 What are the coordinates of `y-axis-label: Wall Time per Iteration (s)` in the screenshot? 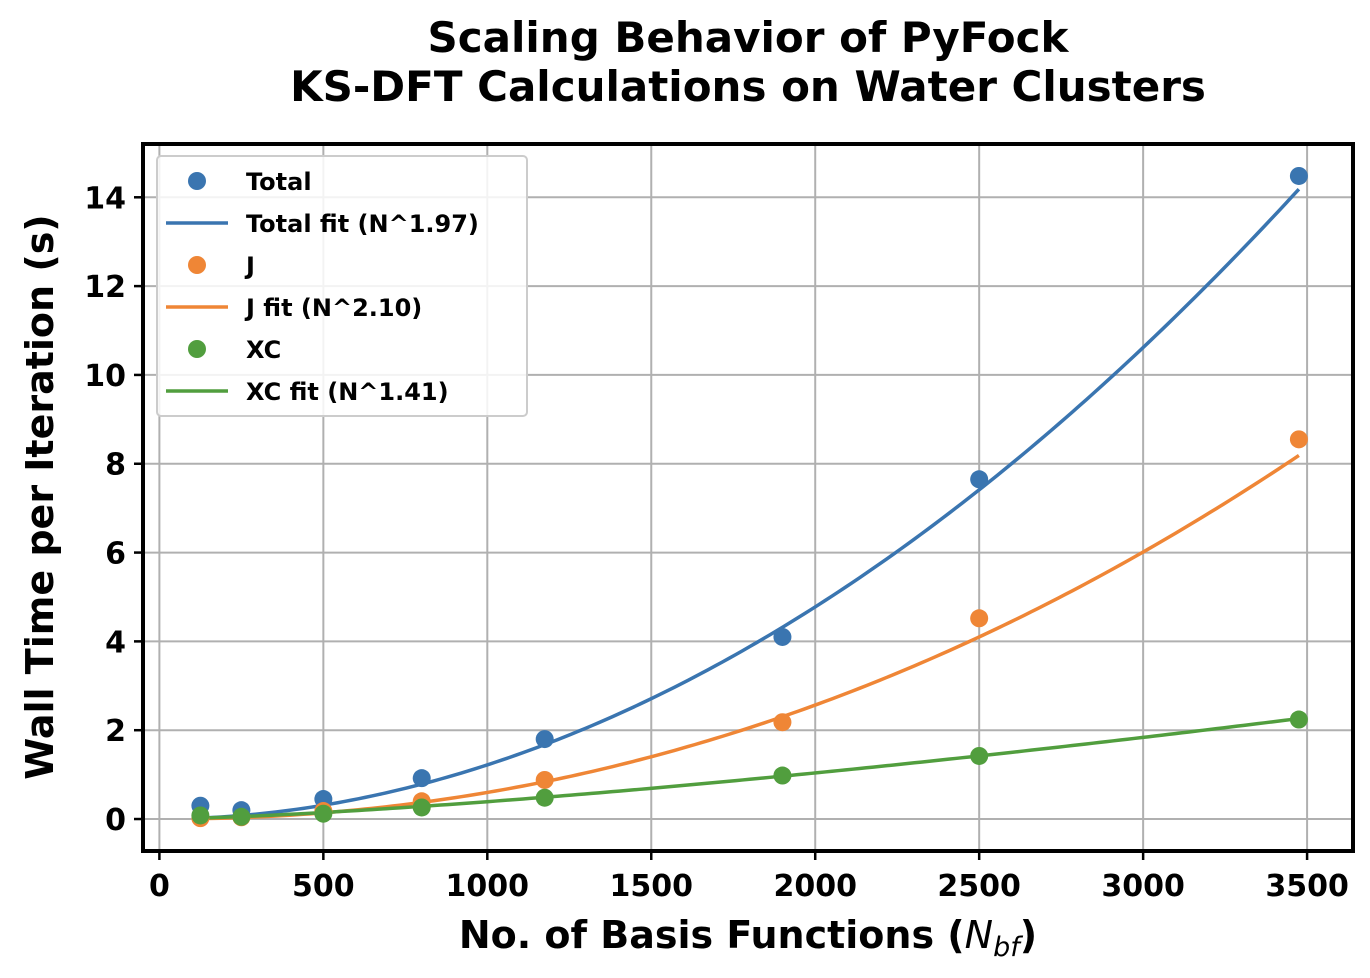 It's located at (40, 496).